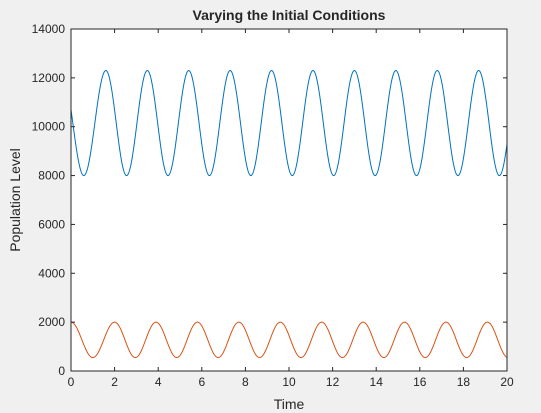 This screenshot has width=541, height=413. Describe the element at coordinates (49, 78) in the screenshot. I see `y-tick-label: 12000` at that location.